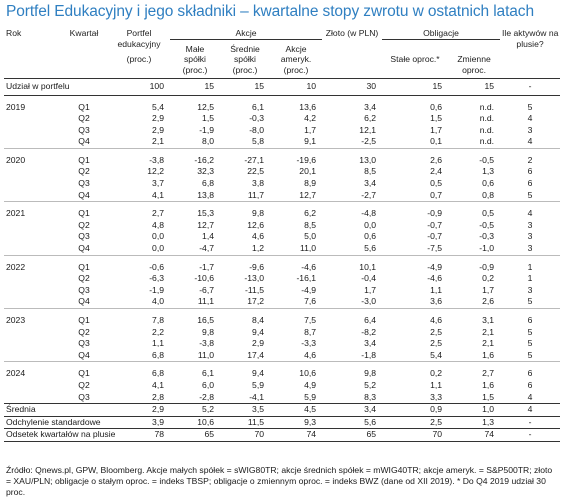 This screenshot has width=564, height=502. Describe the element at coordinates (282, 374) in the screenshot. I see `table-row: 2024 Q1 6,8 6,1 9,4 10,6 9,8 0,2 2,7 6` at that location.